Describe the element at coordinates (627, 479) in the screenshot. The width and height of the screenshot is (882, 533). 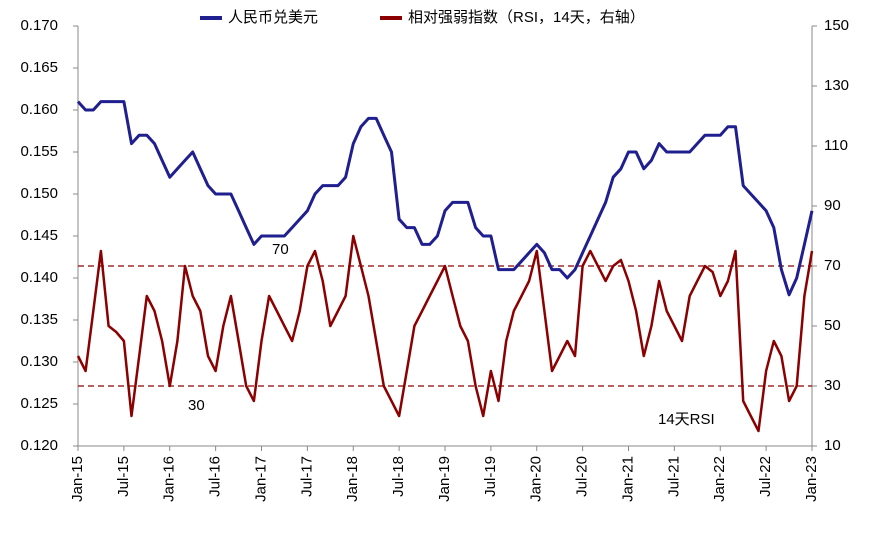
I see `x-tick-label: Jan-21` at that location.